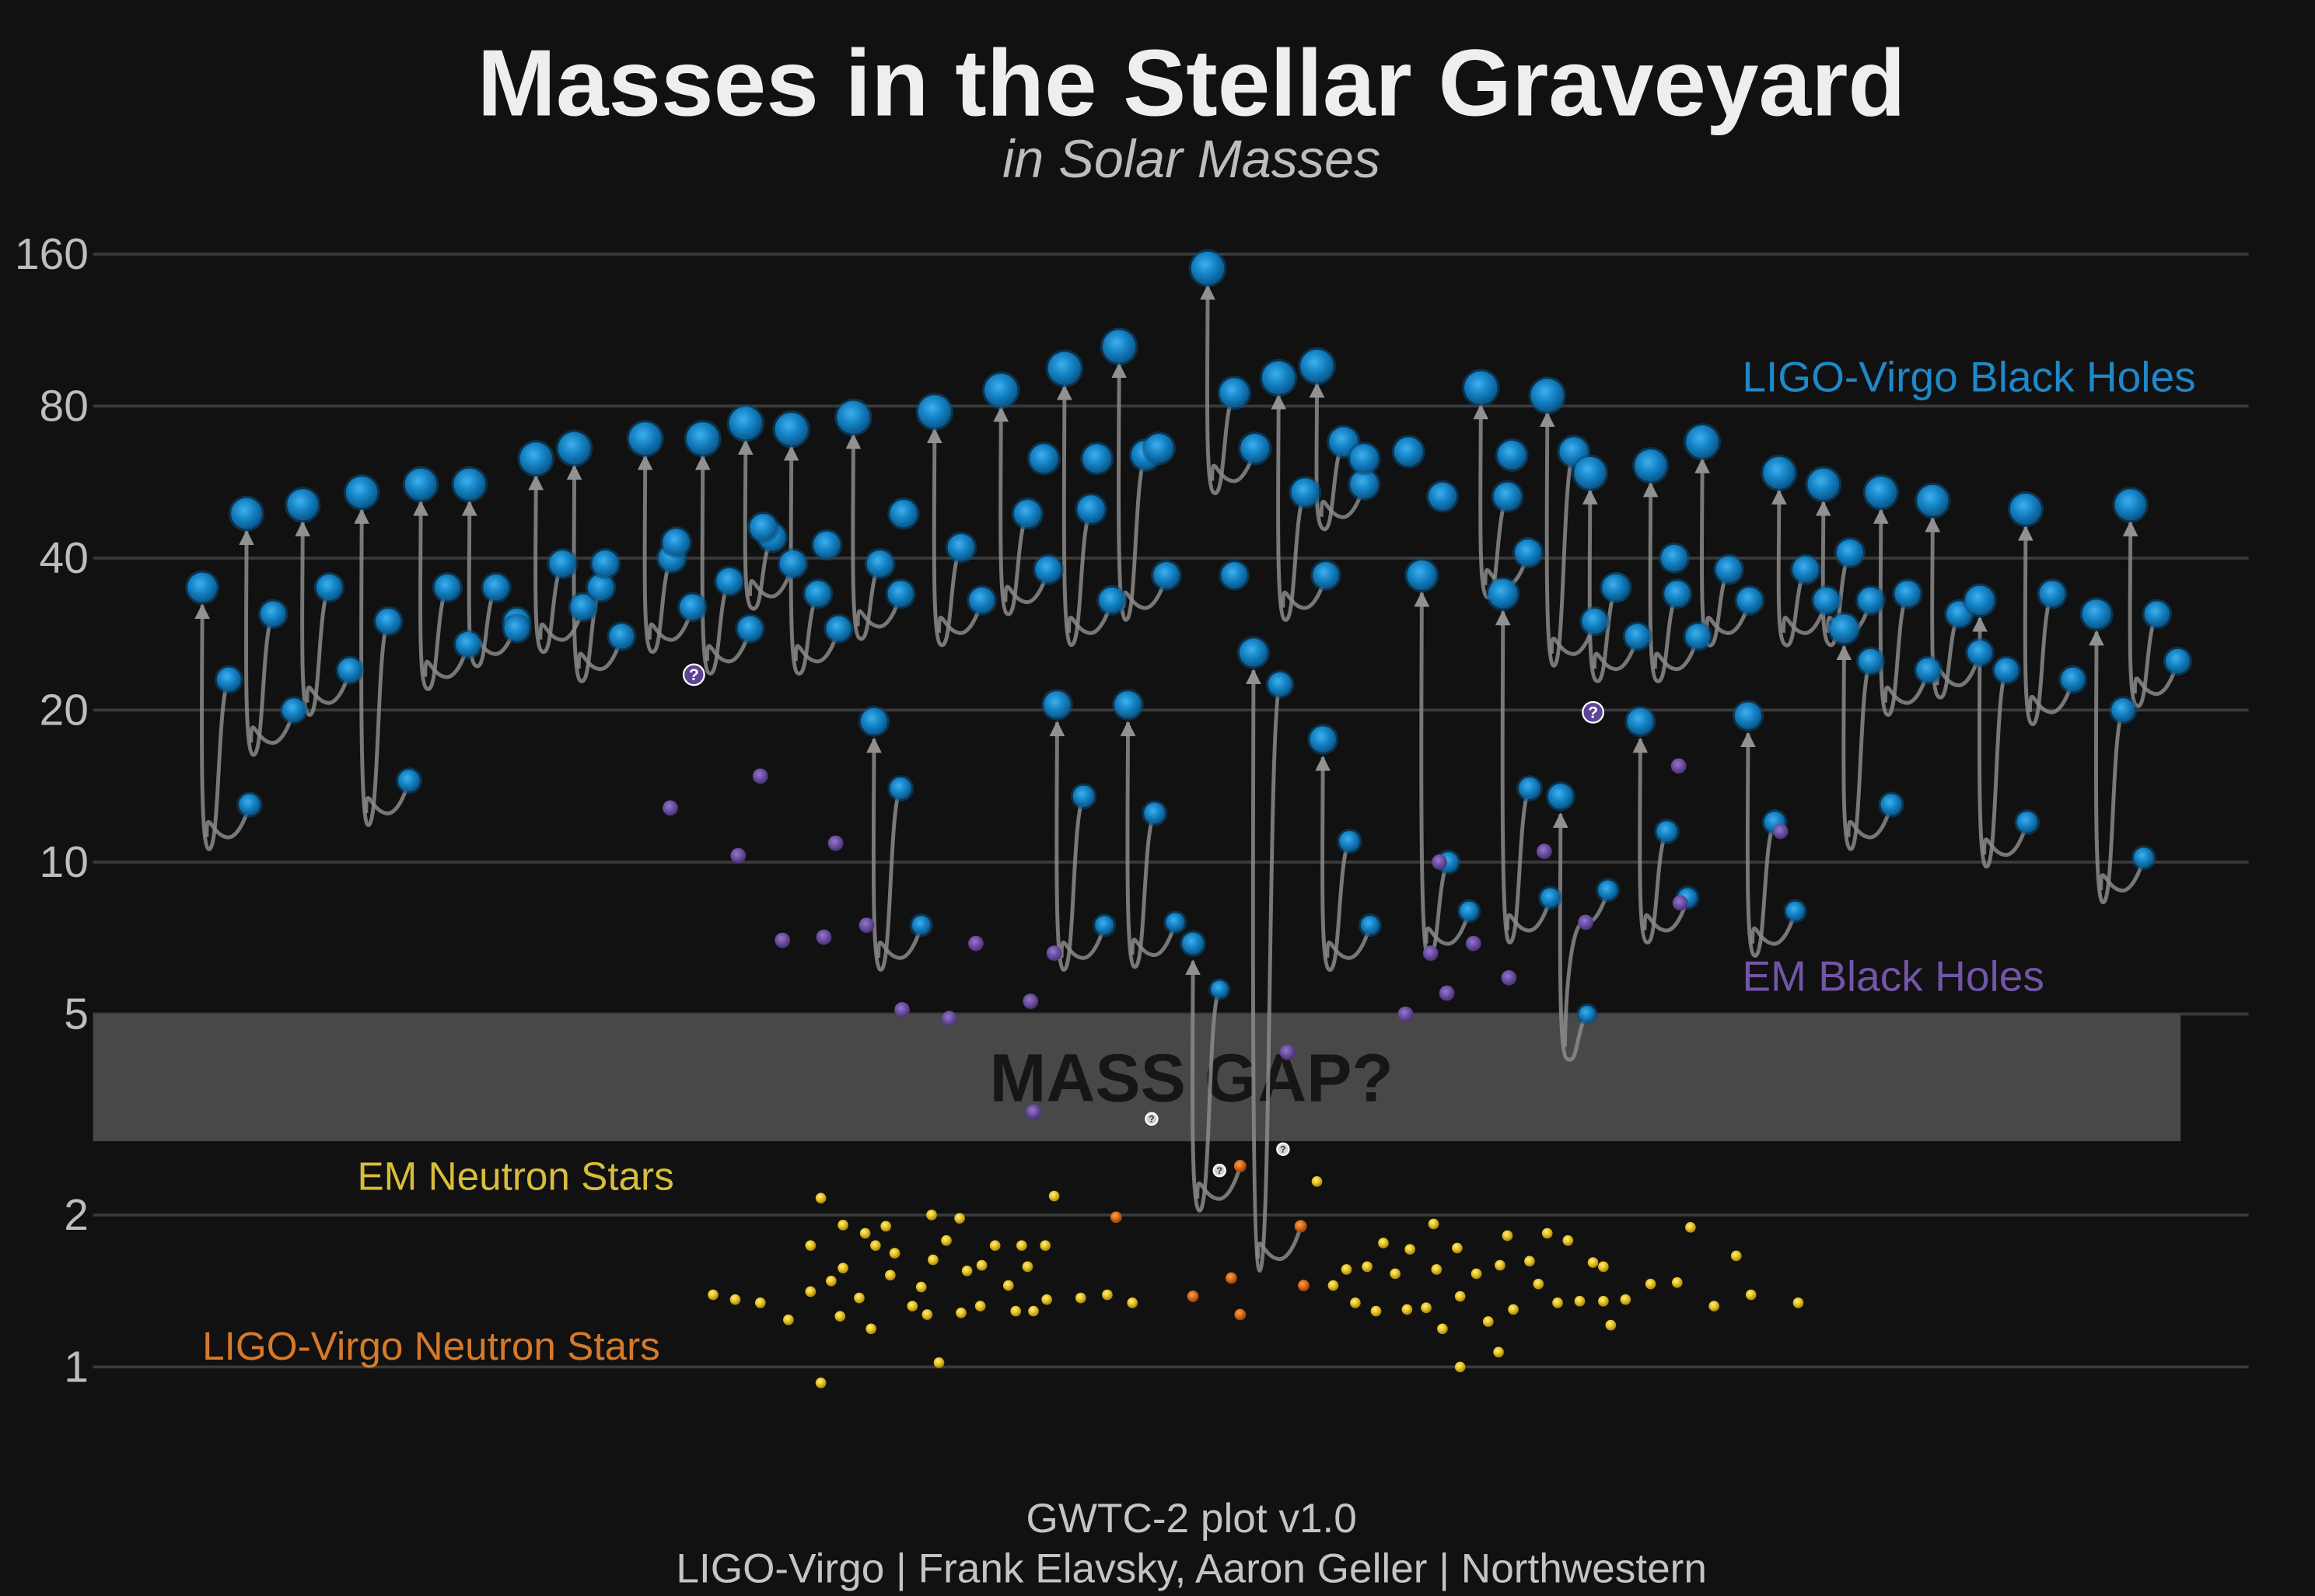 Image resolution: width=2315 pixels, height=1596 pixels. Describe the element at coordinates (76, 1014) in the screenshot. I see `y-tick-label: 5` at that location.